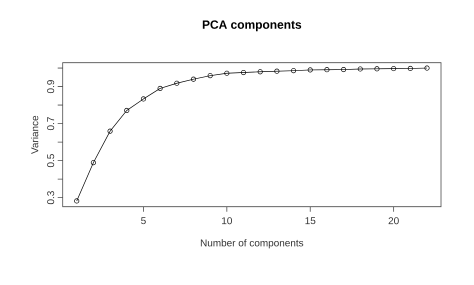  What do you see at coordinates (143, 220) in the screenshot?
I see `x-tick-label: 5` at bounding box center [143, 220].